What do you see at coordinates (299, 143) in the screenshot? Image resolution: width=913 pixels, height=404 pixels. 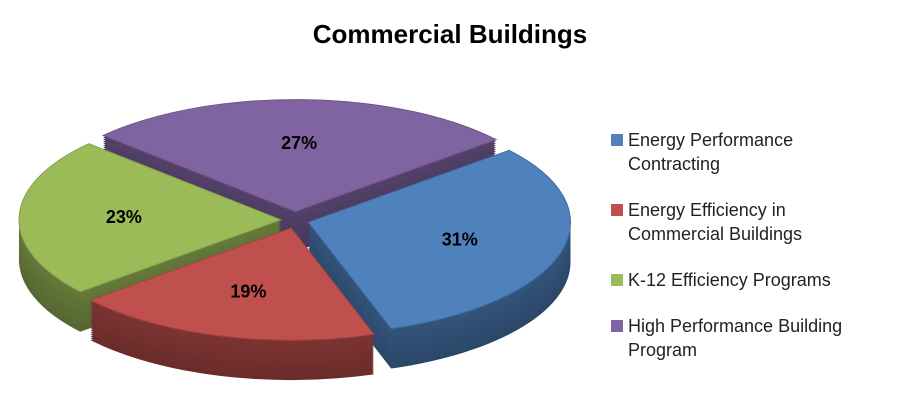 I see `data-label: 27%` at bounding box center [299, 143].